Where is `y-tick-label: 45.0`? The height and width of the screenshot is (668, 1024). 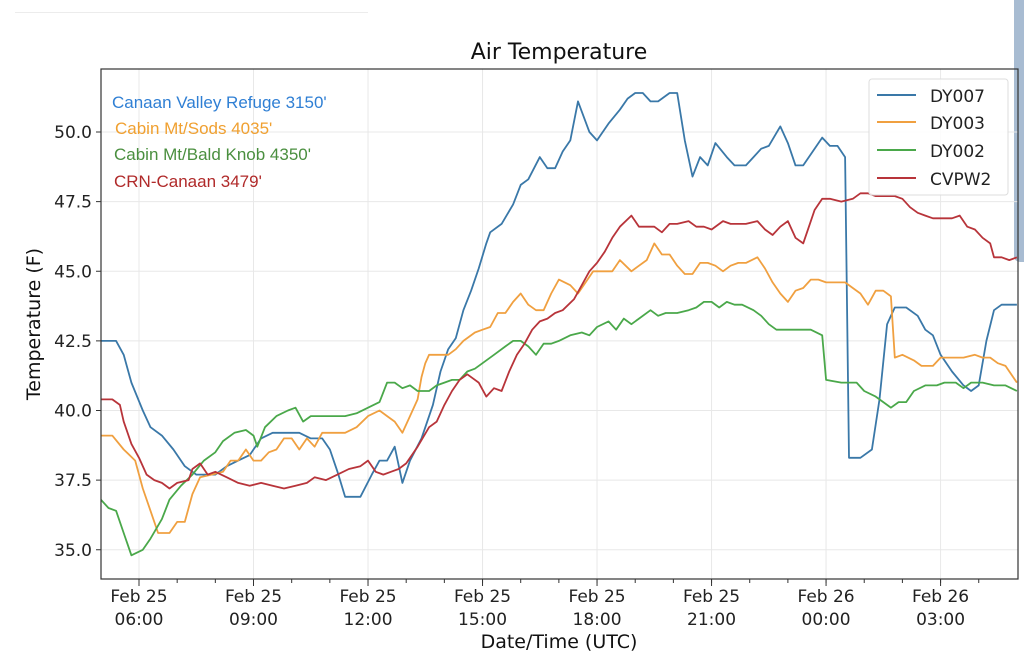
y-tick-label: 45.0 is located at coordinates (73, 272).